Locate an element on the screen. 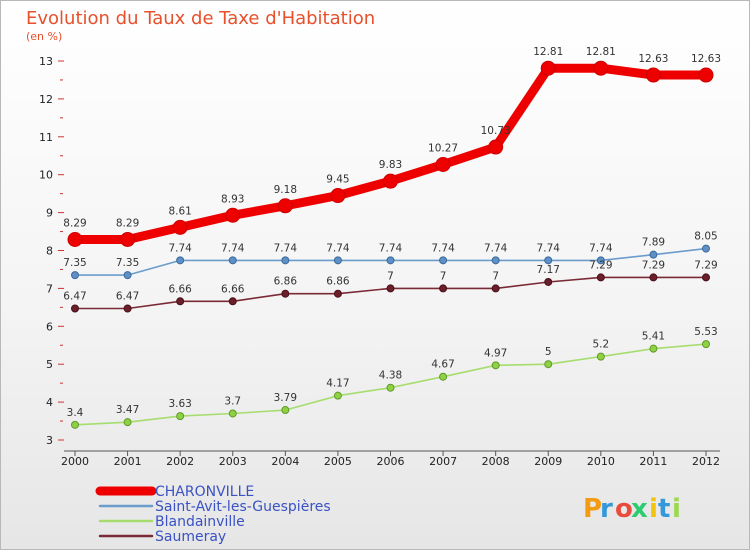  data-label: 4.67 is located at coordinates (442, 365).